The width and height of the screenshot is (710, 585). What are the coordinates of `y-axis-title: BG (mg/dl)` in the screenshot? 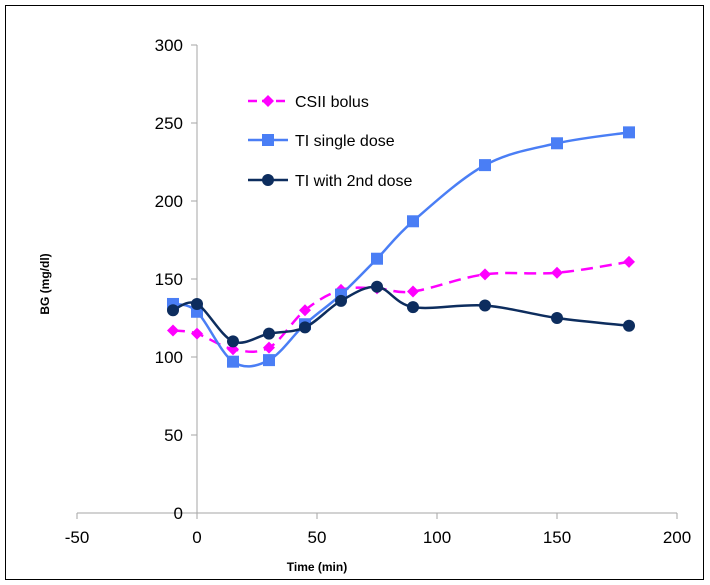 It's located at (45, 283).